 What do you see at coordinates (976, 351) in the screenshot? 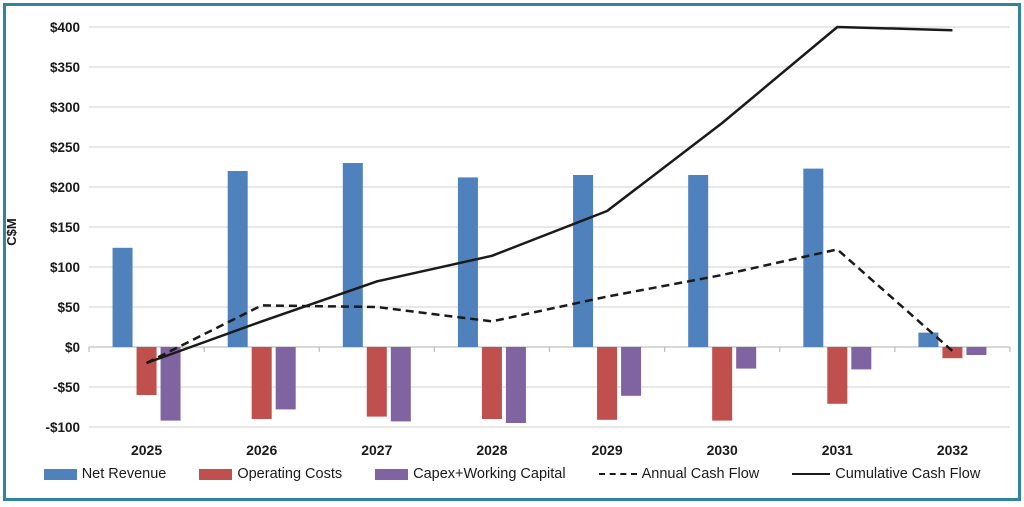
I see `bar-capex-working-capital-2032` at bounding box center [976, 351].